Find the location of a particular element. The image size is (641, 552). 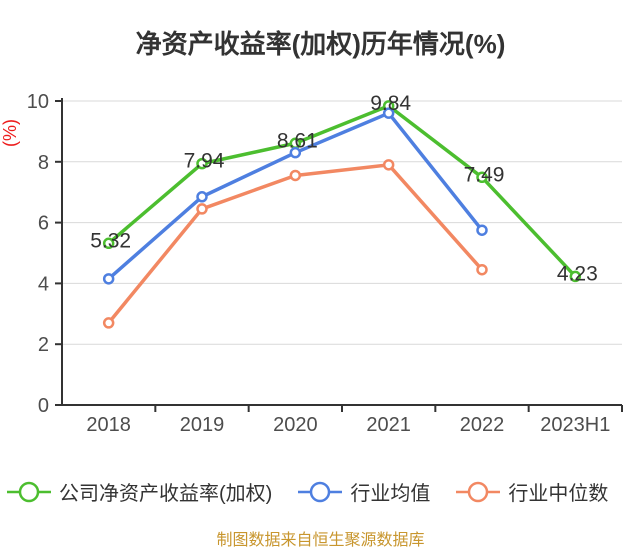

legend-label-industry-mean: 行业均值 is located at coordinates (390, 494).